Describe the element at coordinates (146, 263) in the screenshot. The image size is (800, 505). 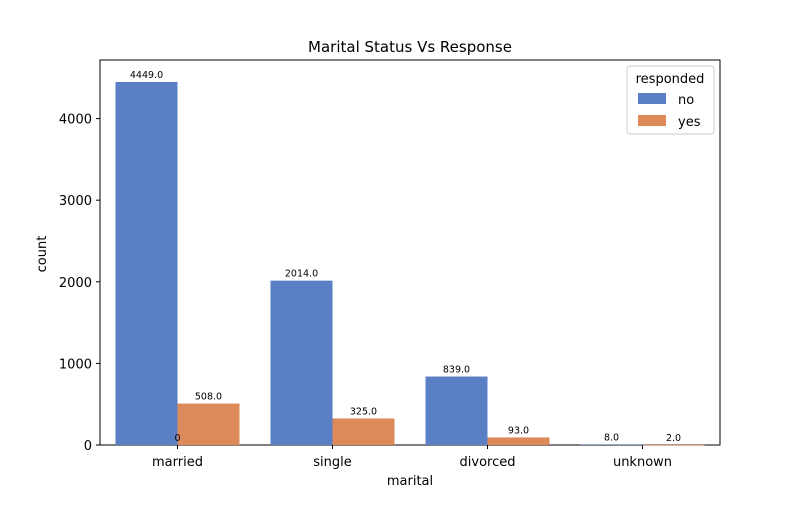
I see `bar-no-married` at that location.